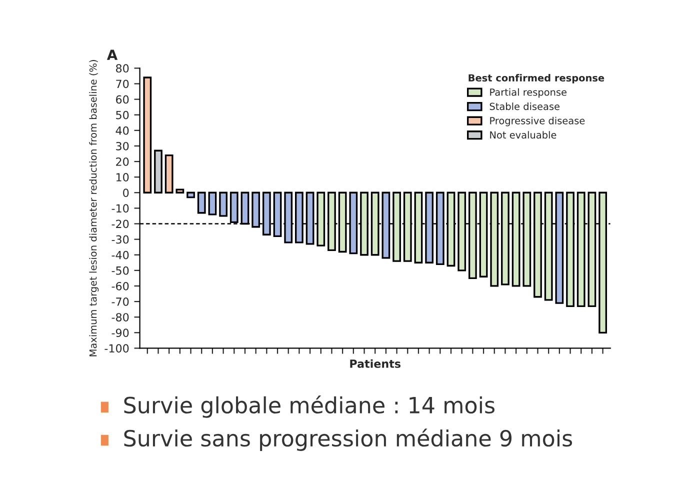 The height and width of the screenshot is (487, 682). I want to click on y-tick-label: -100, so click(116, 348).